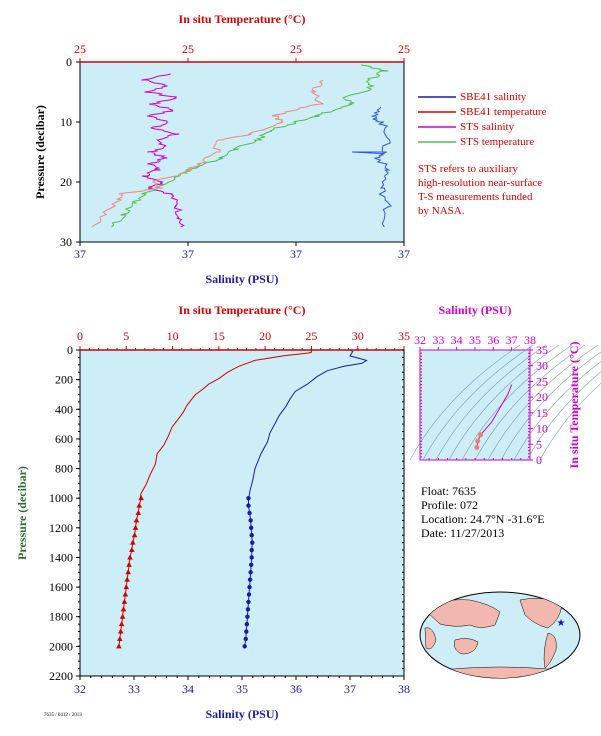 The width and height of the screenshot is (601, 736). What do you see at coordinates (80, 689) in the screenshot?
I see `main-bottom-tick-label: 32` at bounding box center [80, 689].